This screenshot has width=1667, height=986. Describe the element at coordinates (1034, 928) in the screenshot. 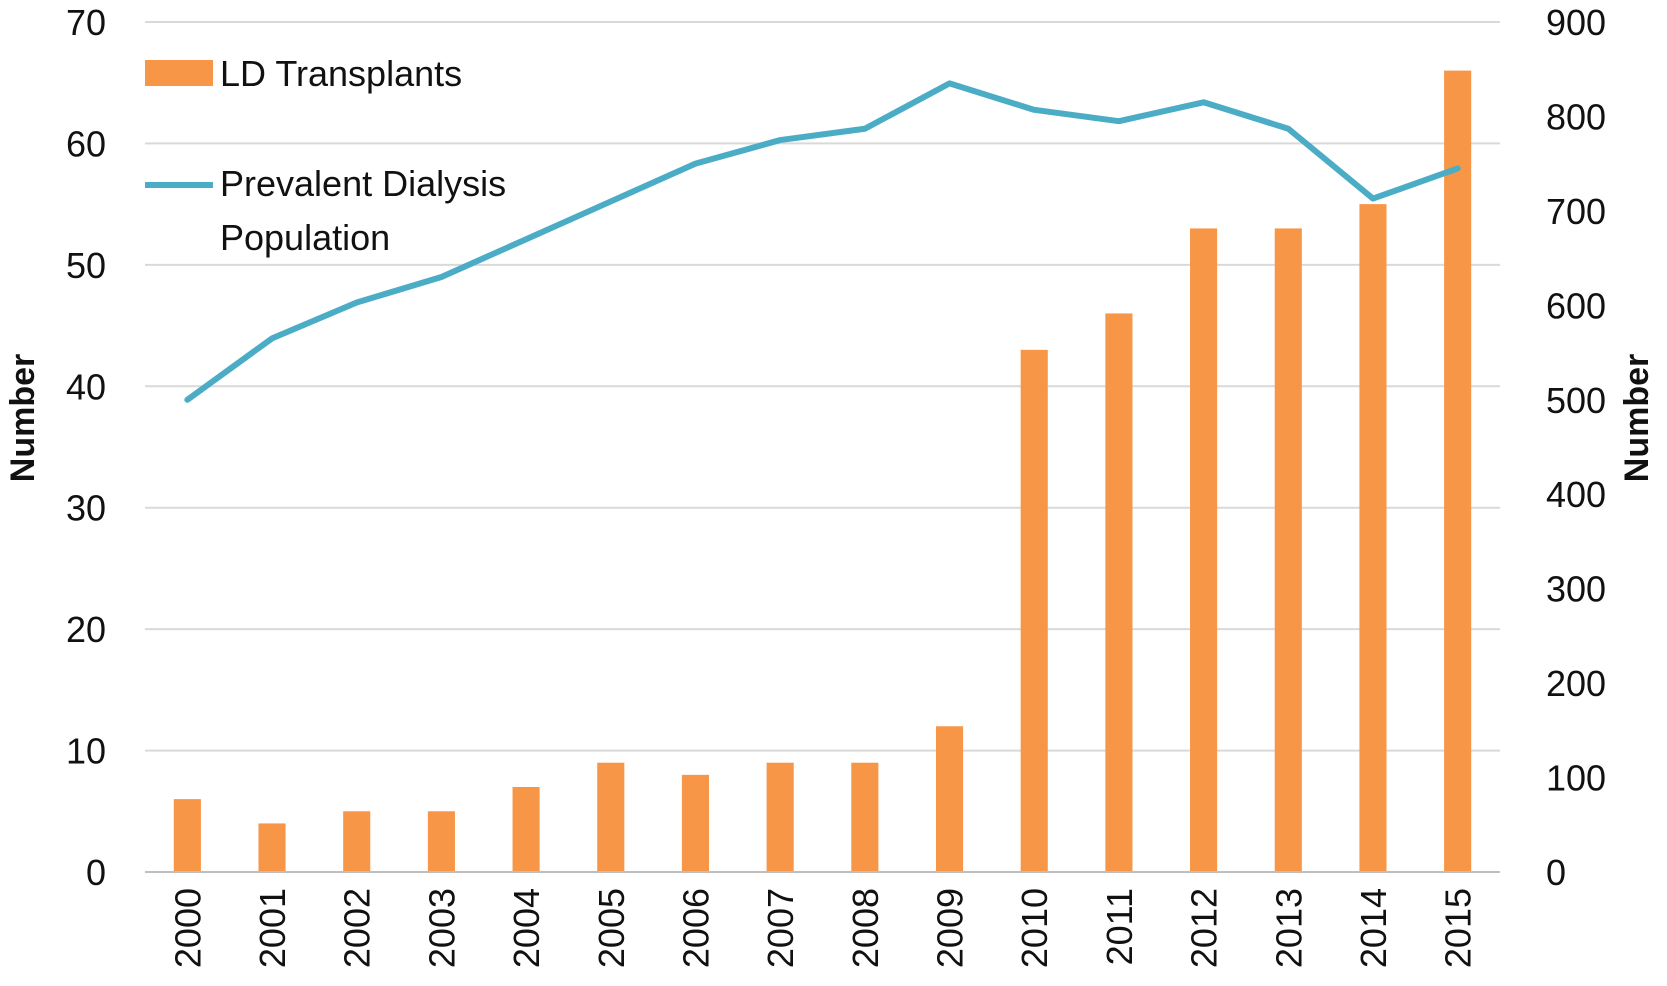

I see `x-tick-label: 2010` at that location.